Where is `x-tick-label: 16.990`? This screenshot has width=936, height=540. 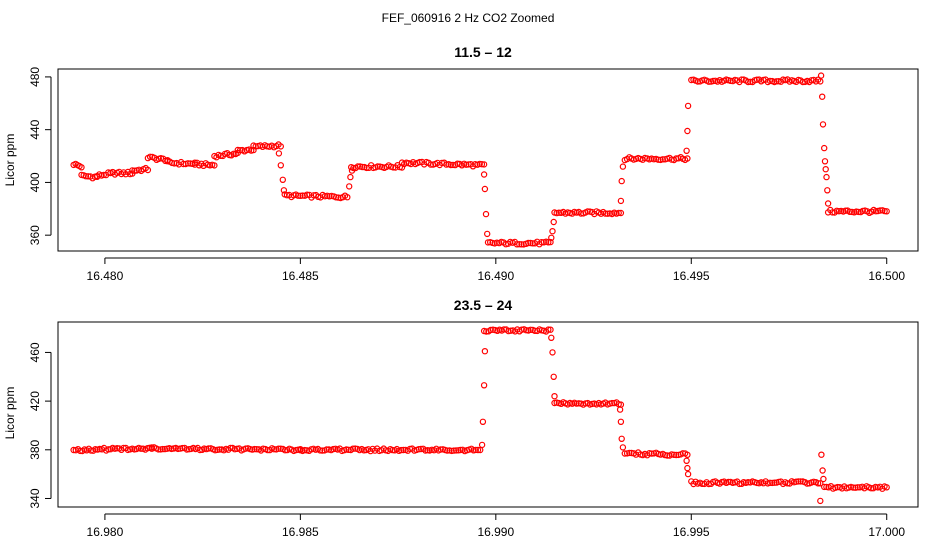 x-tick-label: 16.990 is located at coordinates (495, 532).